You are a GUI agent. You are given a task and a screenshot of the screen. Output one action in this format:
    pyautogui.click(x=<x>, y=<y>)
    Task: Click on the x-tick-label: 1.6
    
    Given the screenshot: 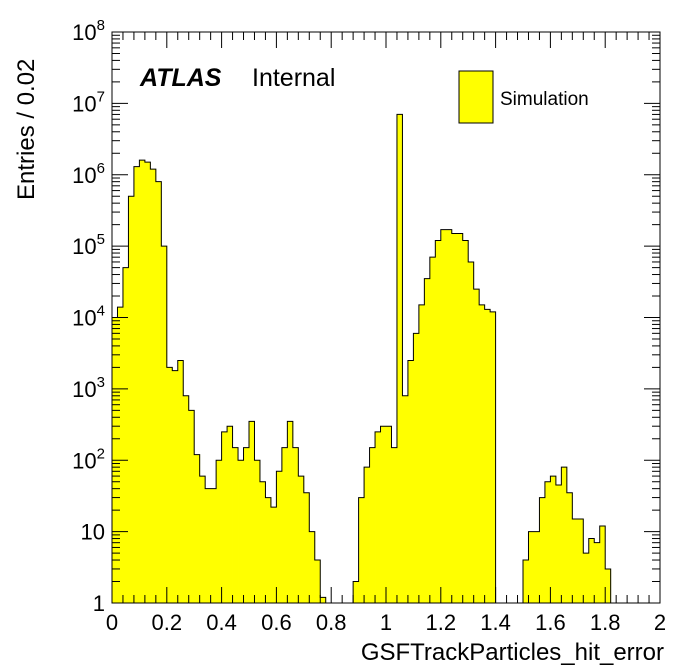 What is the action you would take?
    pyautogui.click(x=550, y=622)
    